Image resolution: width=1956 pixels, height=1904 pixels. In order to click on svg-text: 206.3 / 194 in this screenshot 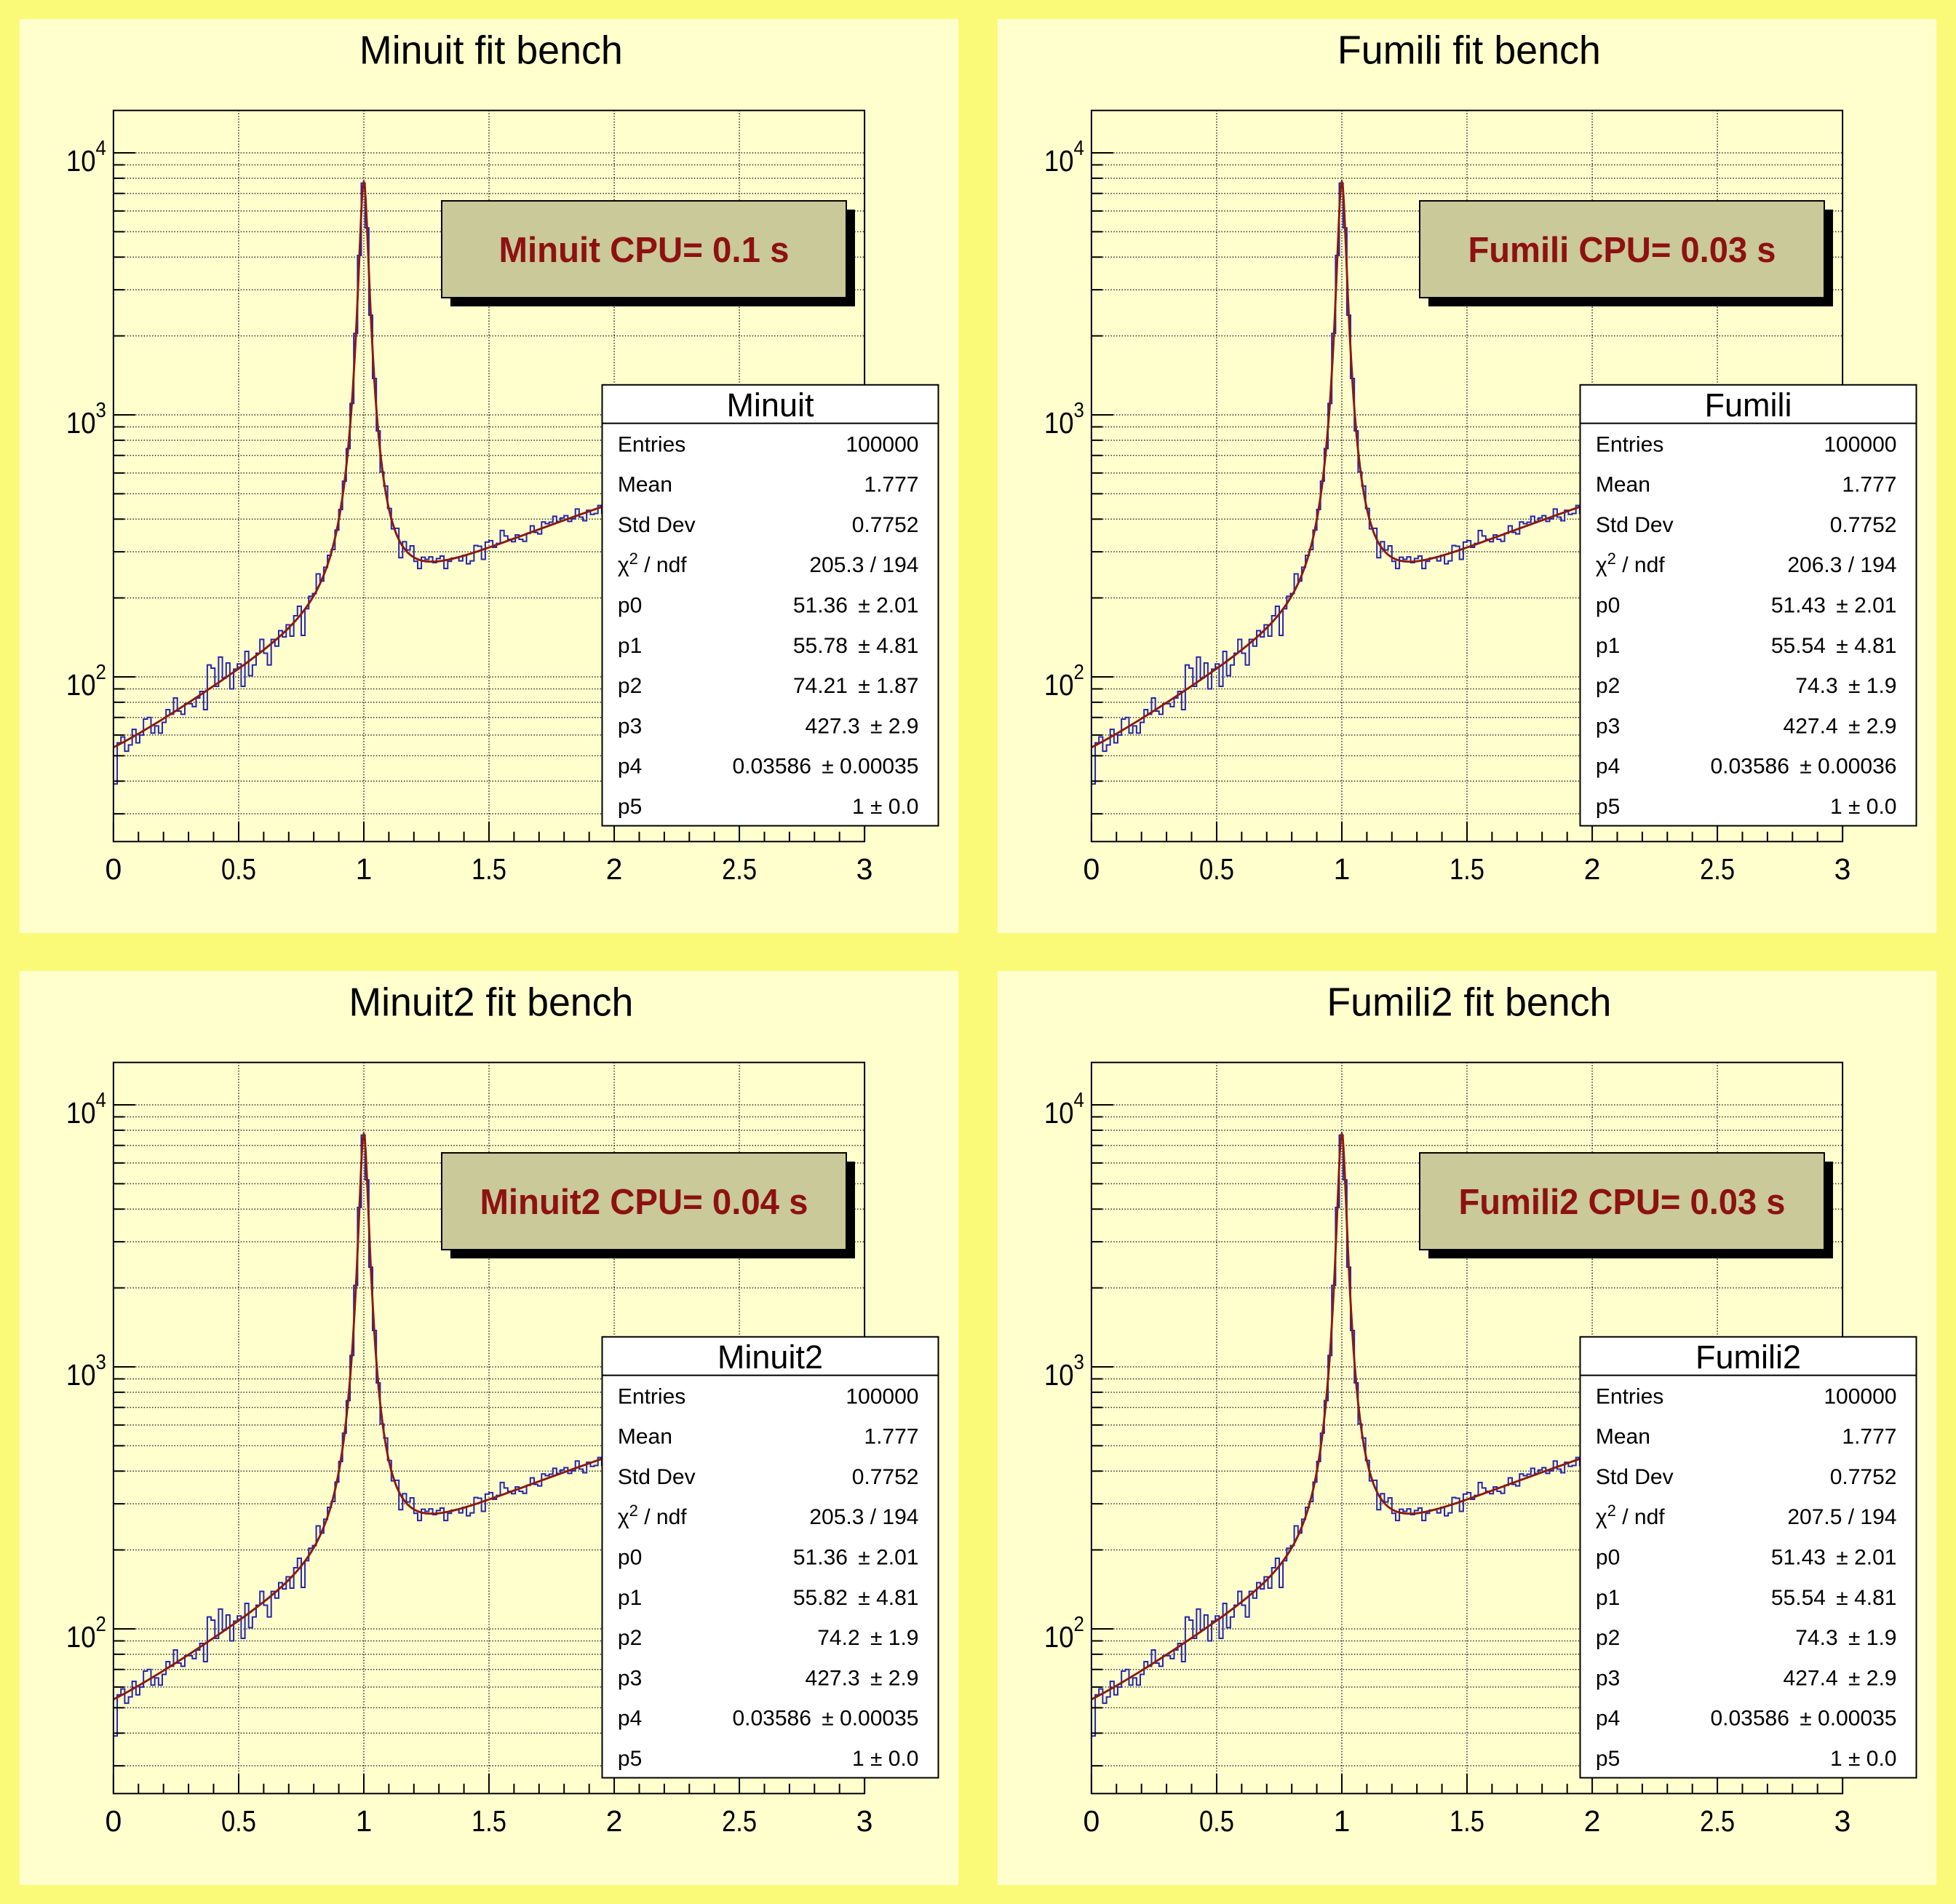, I will do `click(1841, 565)`.